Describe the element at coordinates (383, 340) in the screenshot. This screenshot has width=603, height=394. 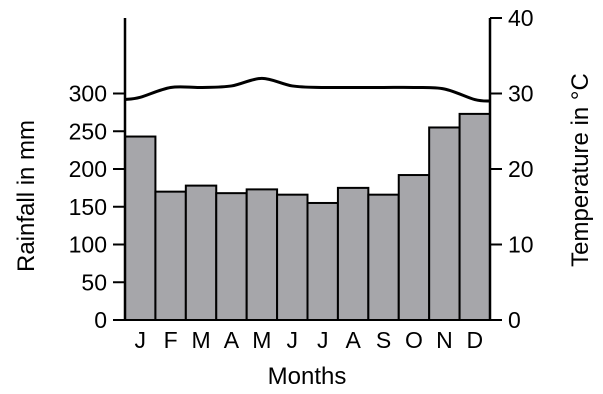
I see `x-tick-label: S` at that location.